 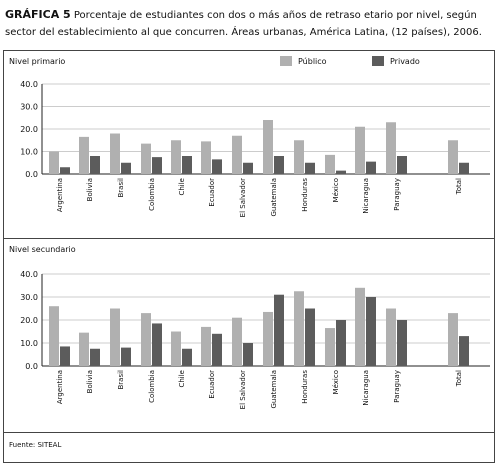 What do you see at coordinates (31, 366) in the screenshot?
I see `secundario-y-tick-label: 0.0` at bounding box center [31, 366].